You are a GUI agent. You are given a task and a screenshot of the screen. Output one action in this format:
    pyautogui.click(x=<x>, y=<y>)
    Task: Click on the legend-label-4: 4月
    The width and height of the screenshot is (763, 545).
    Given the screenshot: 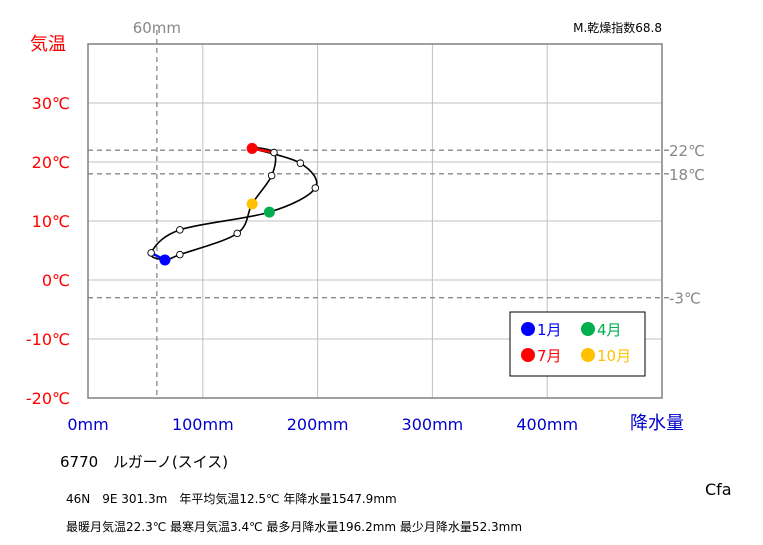 What is the action you would take?
    pyautogui.click(x=609, y=330)
    